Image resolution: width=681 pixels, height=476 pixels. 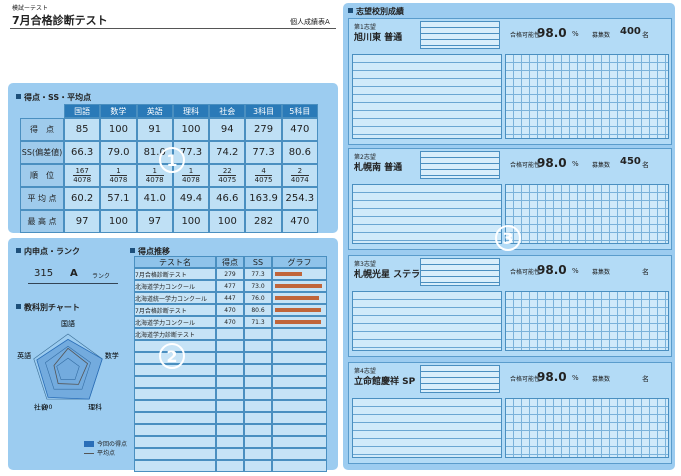 What do you see at coordinates (175, 334) in the screenshot?
I see `history-cell: 北海道学力診断テスト` at bounding box center [175, 334].